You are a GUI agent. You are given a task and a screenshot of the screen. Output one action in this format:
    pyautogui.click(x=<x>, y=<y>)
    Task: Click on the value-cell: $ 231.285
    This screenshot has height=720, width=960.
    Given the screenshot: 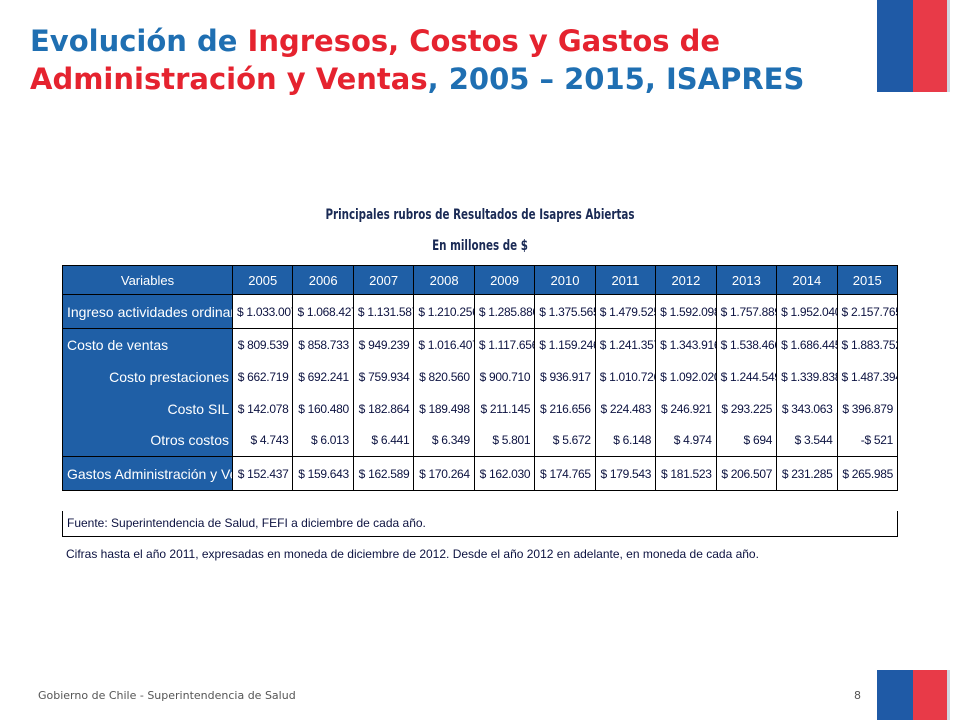 What is the action you would take?
    pyautogui.click(x=807, y=473)
    